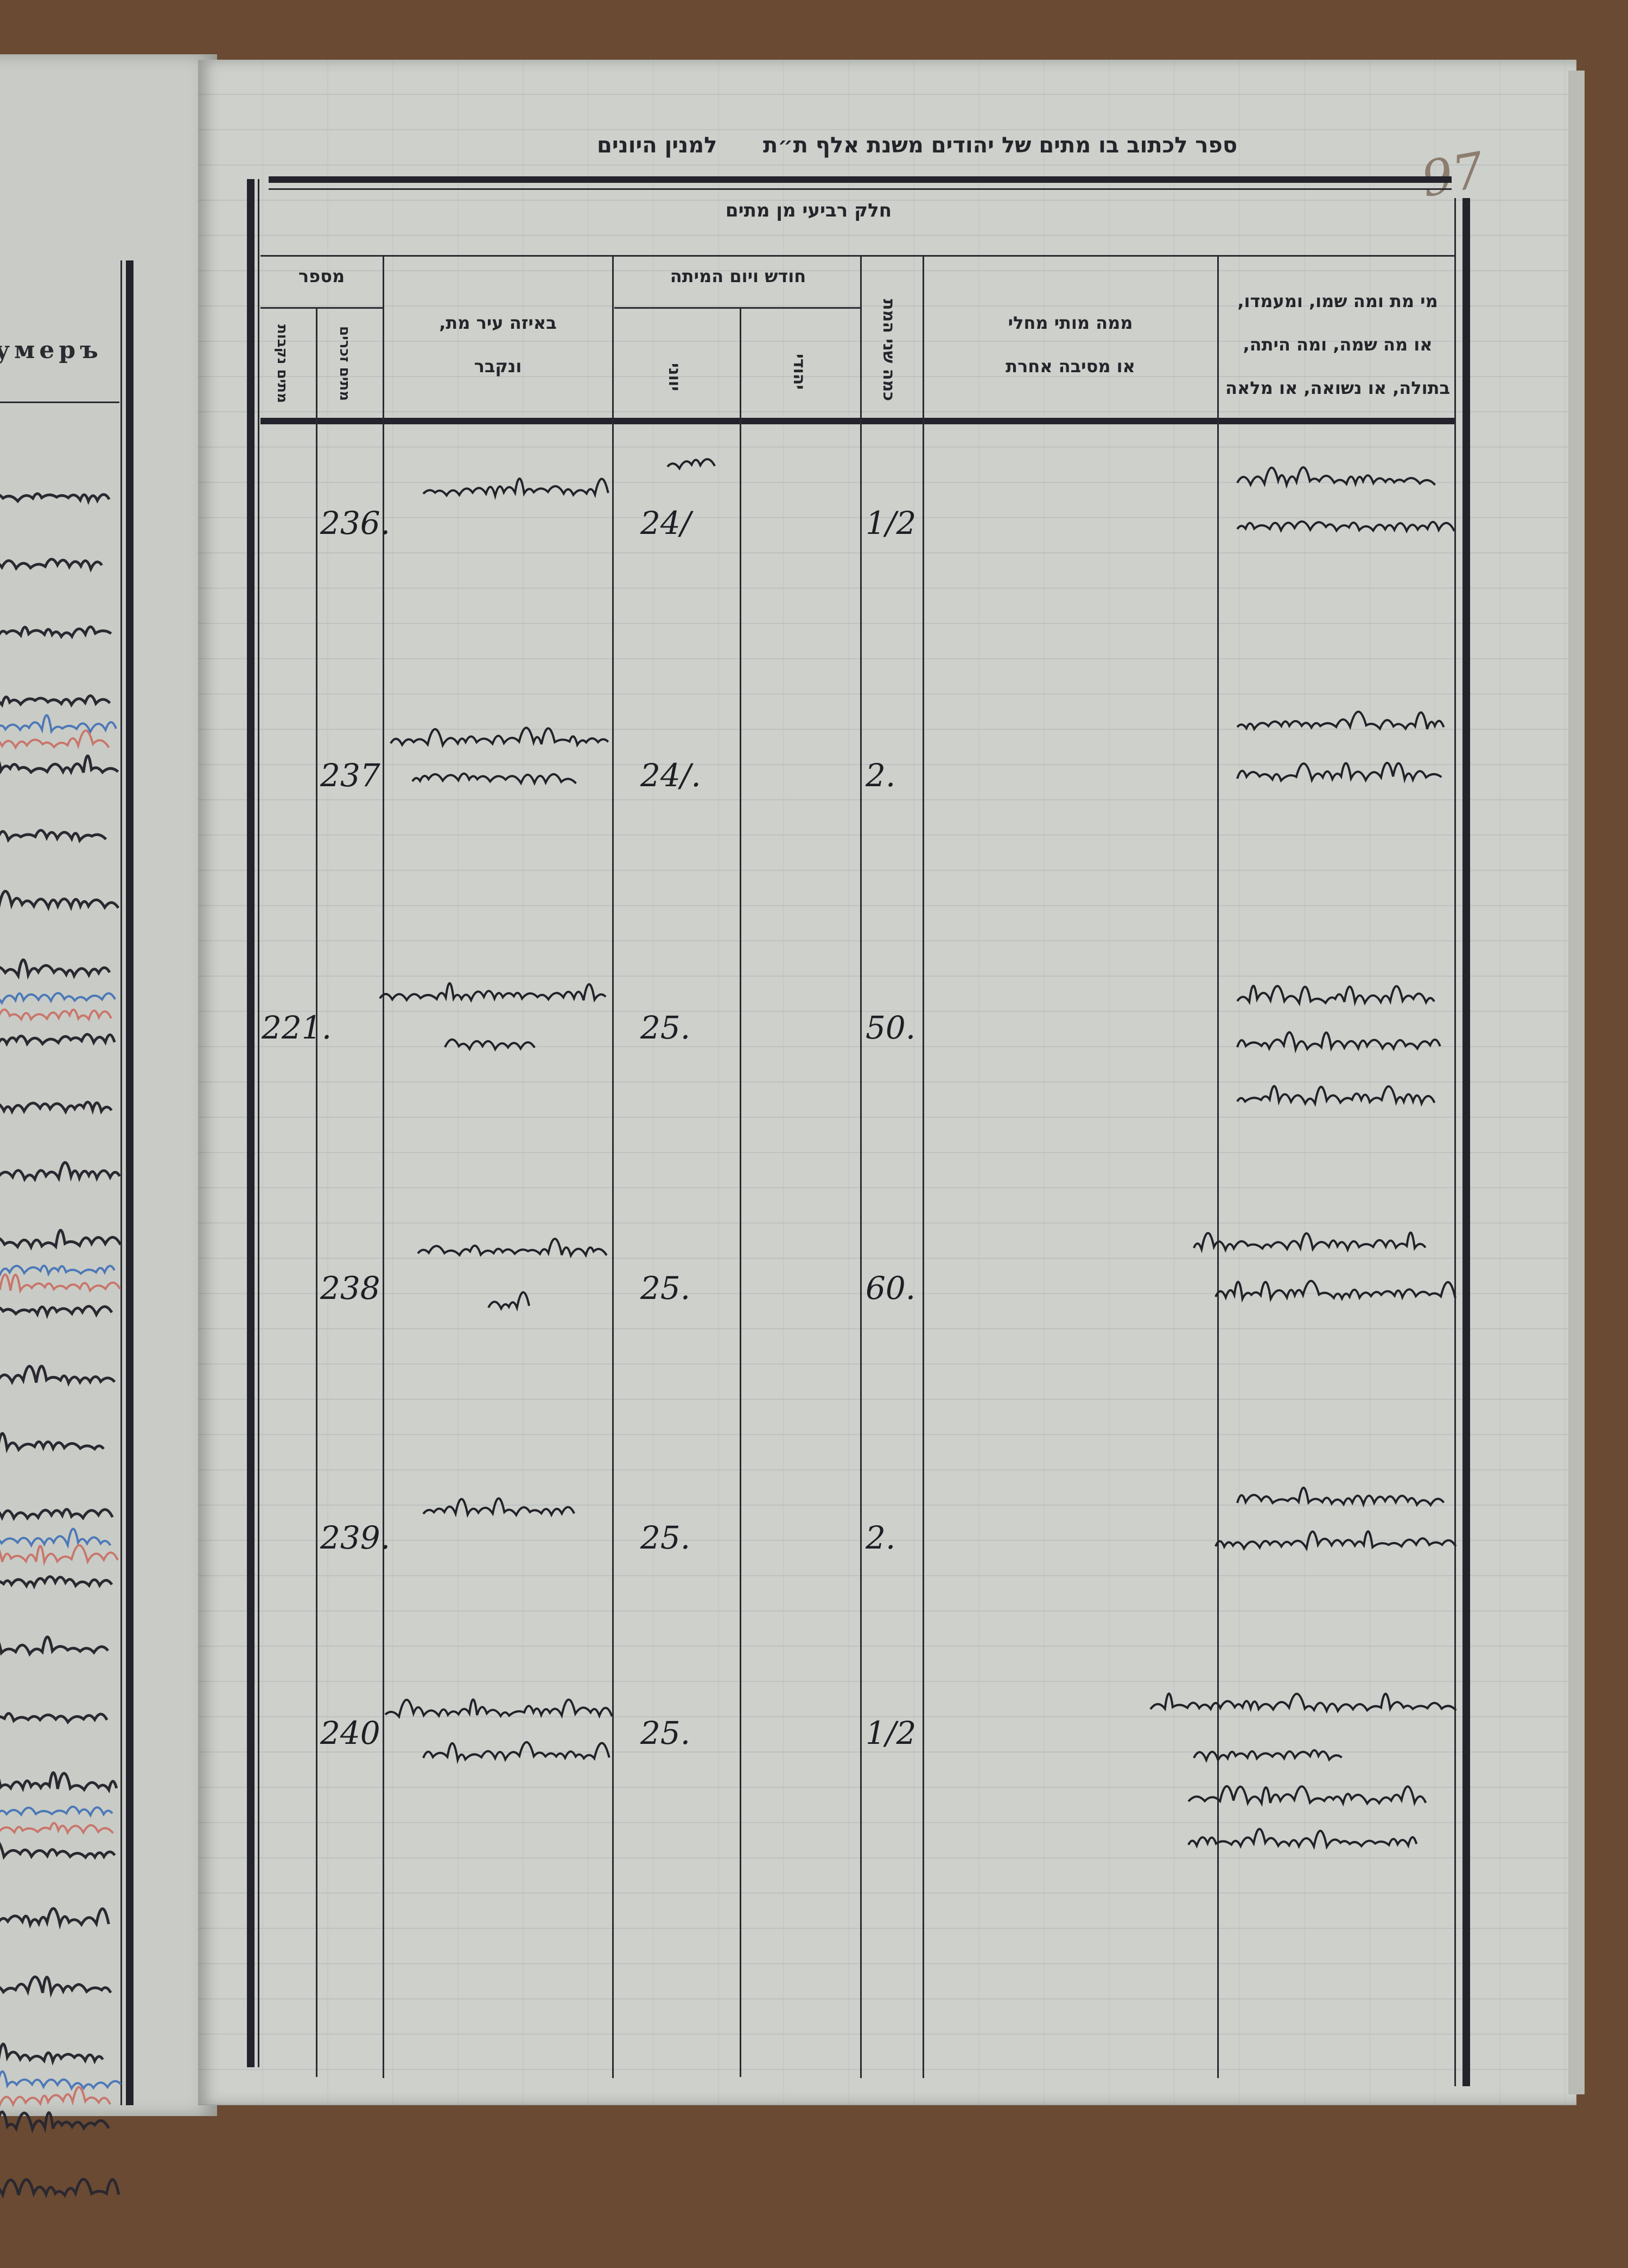 Image resolution: width=1628 pixels, height=2268 pixels. Describe the element at coordinates (355, 1537) in the screenshot. I see `entry-male-number: 239.` at that location.